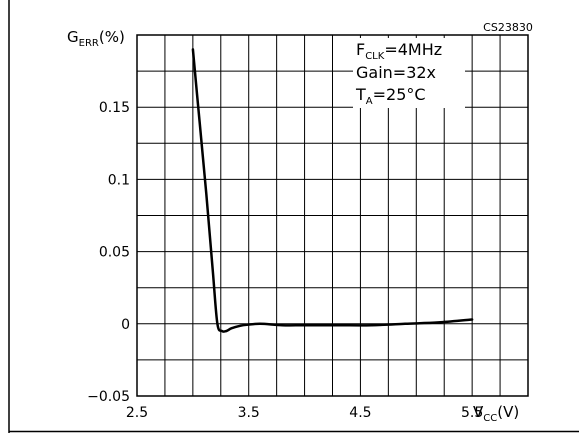 The width and height of the screenshot is (579, 433). What do you see at coordinates (112, 37) in the screenshot?
I see `y-axis-label-rest: (%)` at bounding box center [112, 37].